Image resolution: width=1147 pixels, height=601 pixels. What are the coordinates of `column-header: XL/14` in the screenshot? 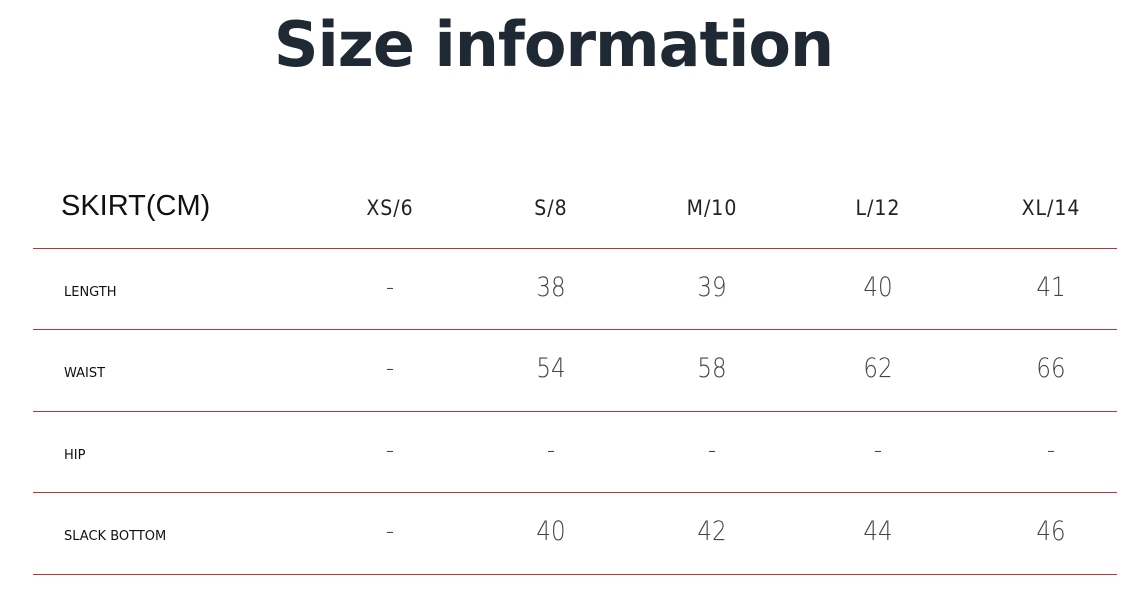 It's located at (1051, 208).